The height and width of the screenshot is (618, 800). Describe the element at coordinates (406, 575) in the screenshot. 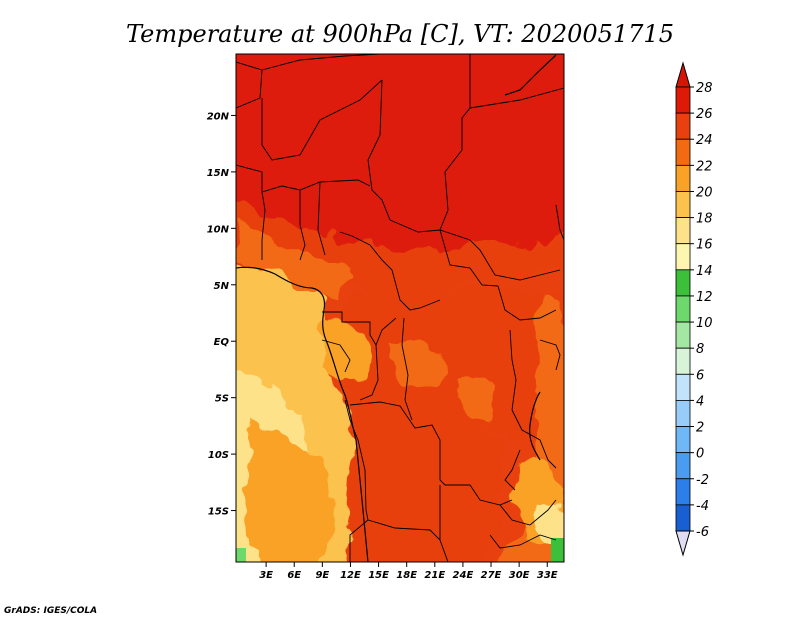

I see `x-tick-label: 18E` at that location.